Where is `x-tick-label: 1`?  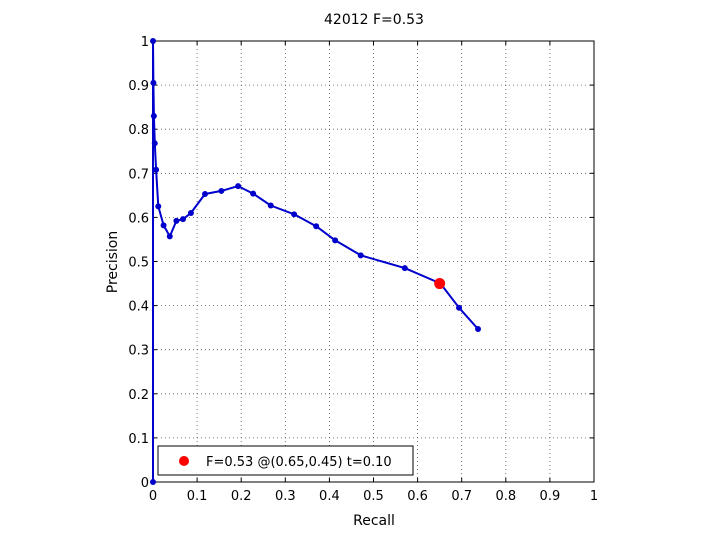 x-tick-label: 1 is located at coordinates (594, 496).